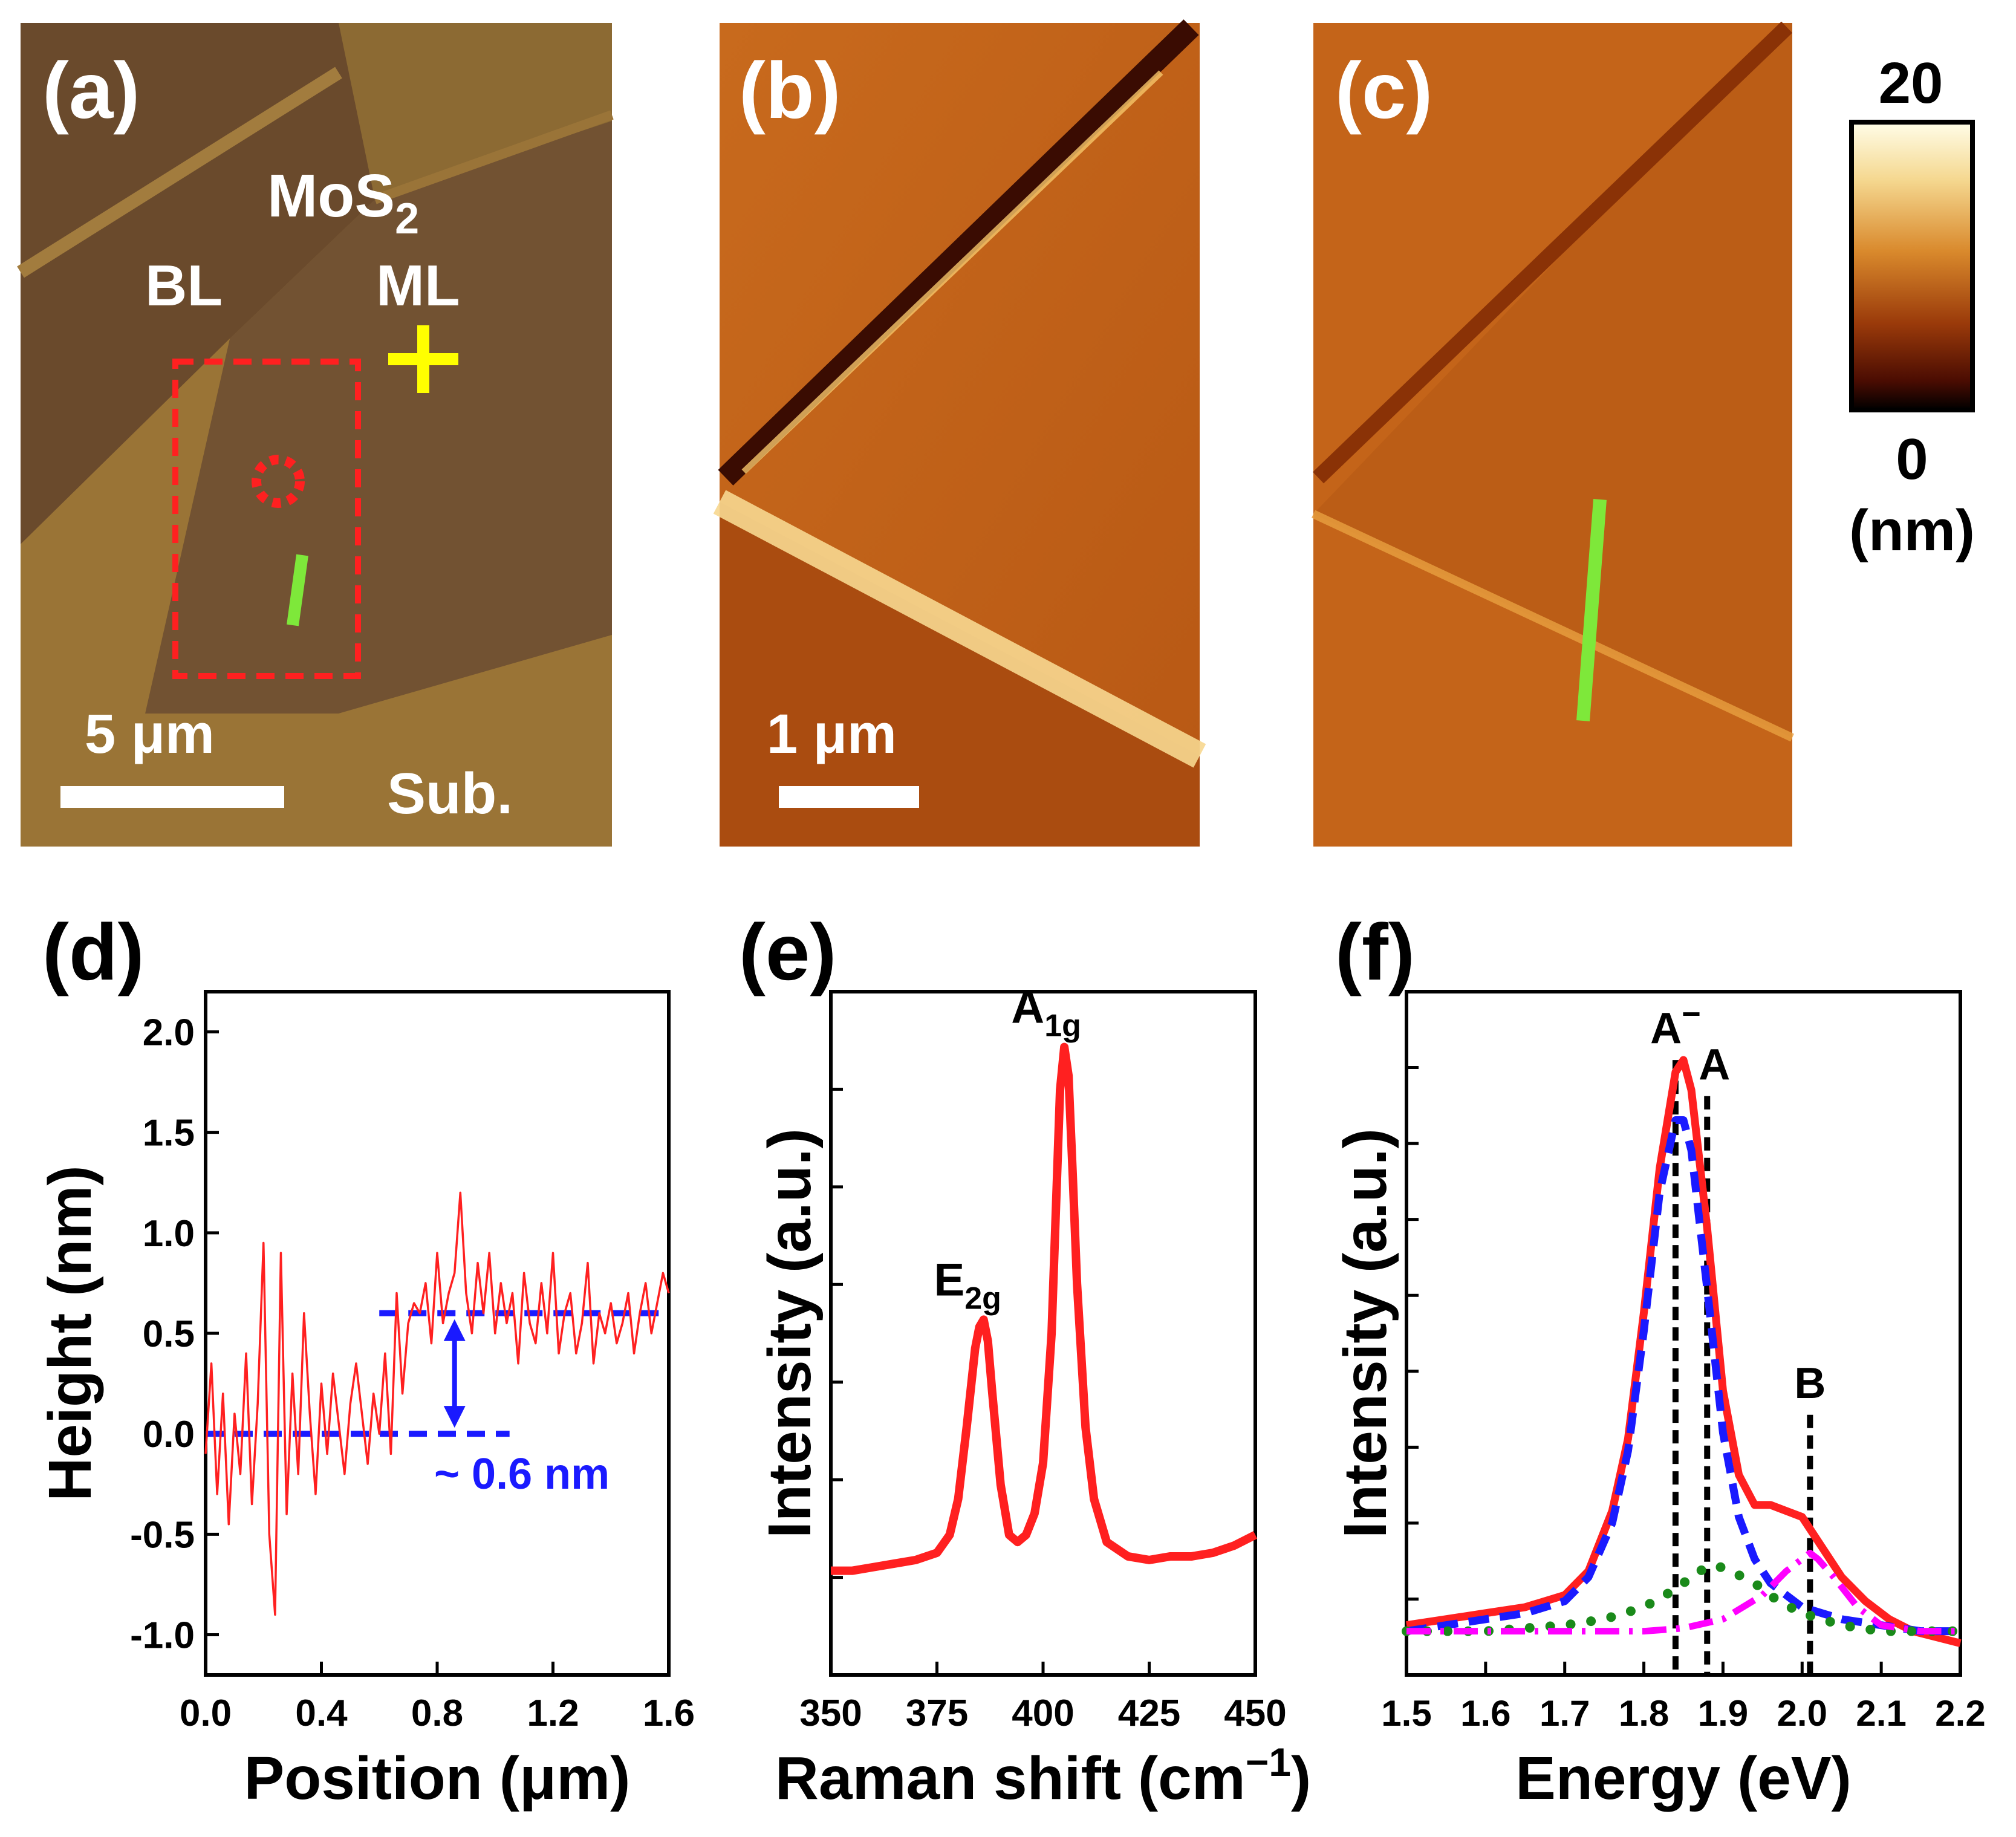 This screenshot has width=2016, height=1837. Describe the element at coordinates (830, 1713) in the screenshot. I see `x-tick-label-e: 350` at that location.